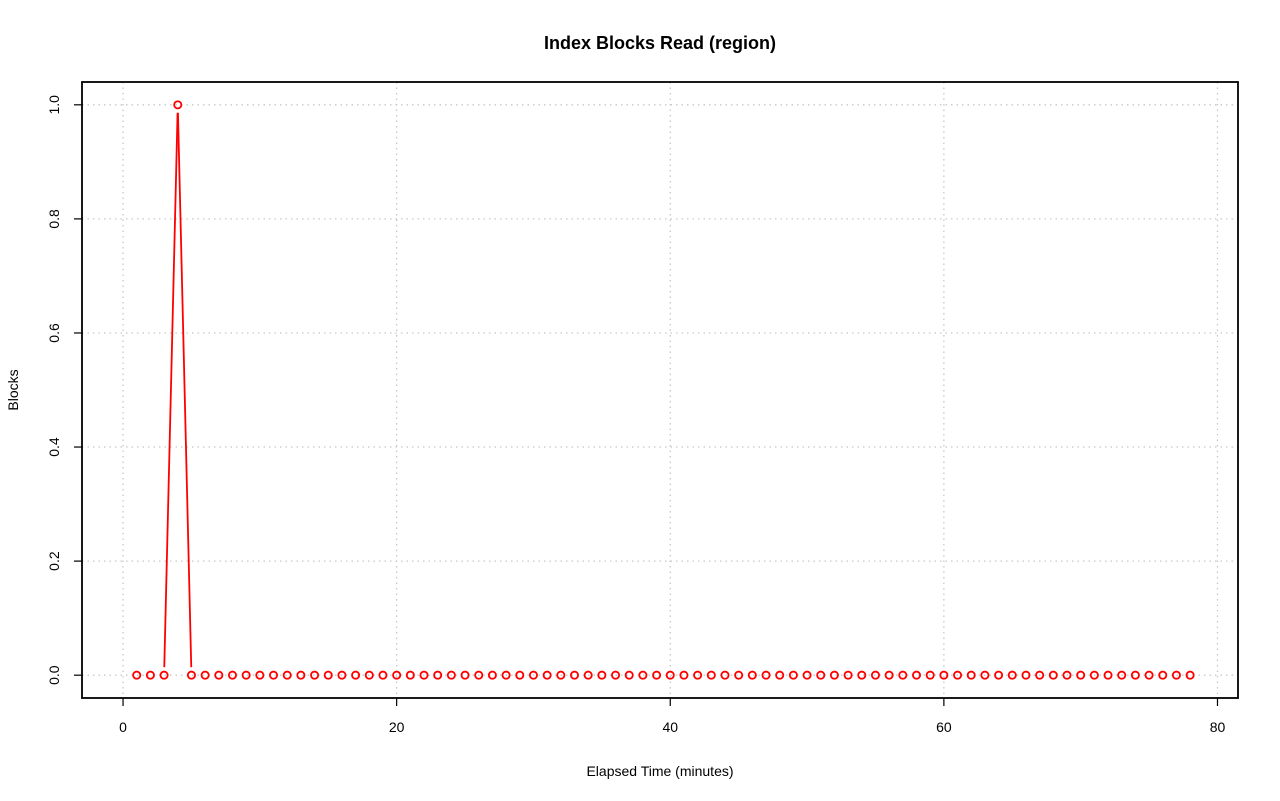  I want to click on x-tick-label: 60, so click(944, 727).